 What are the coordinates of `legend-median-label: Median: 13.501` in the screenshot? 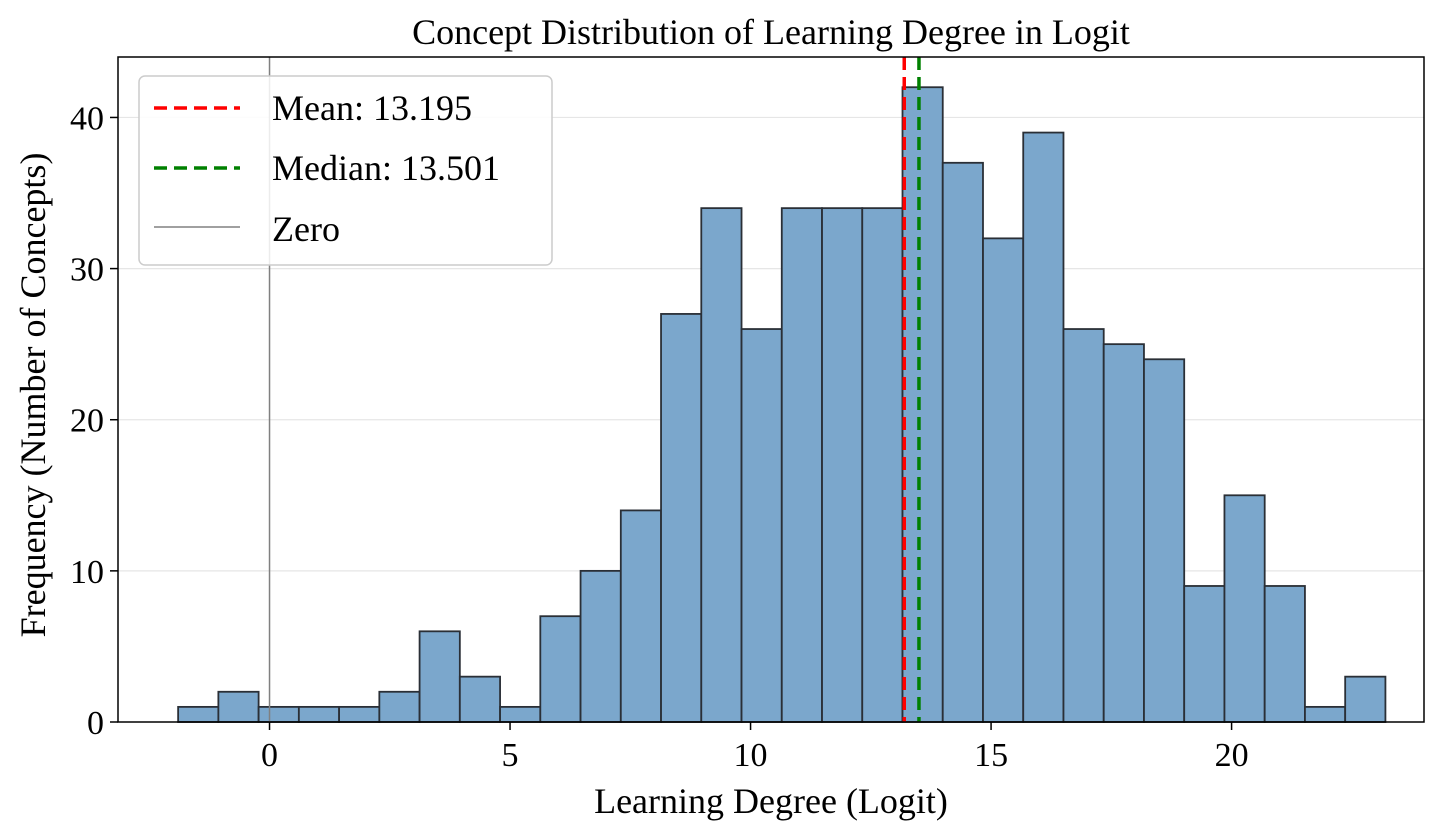 It's located at (386, 168).